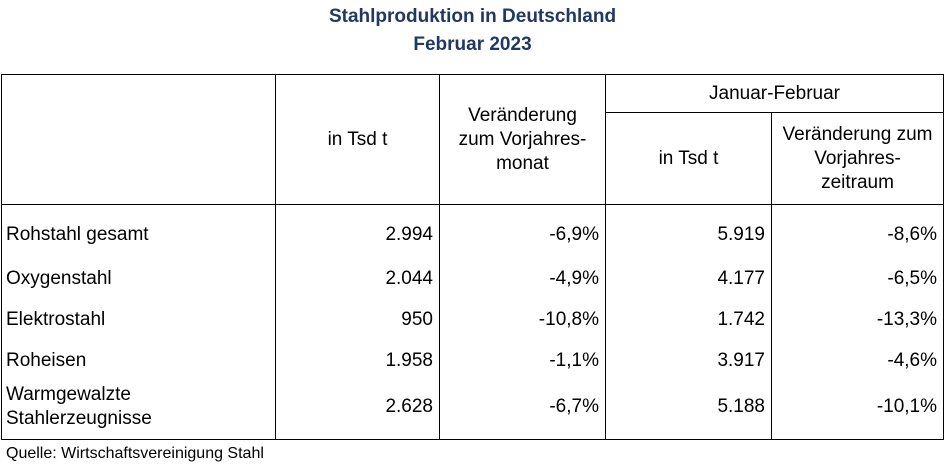 The height and width of the screenshot is (468, 945). Describe the element at coordinates (857, 231) in the screenshot. I see `cell-vz: -8,6%` at that location.